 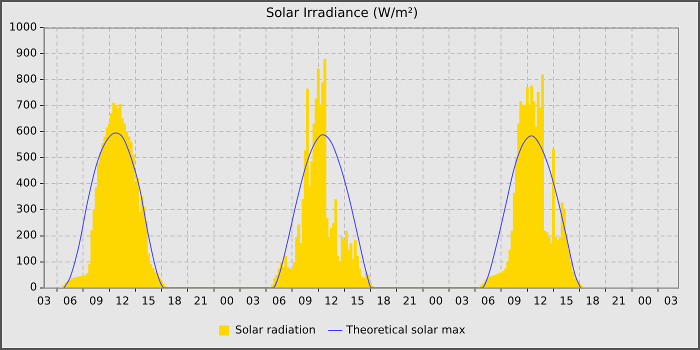 What do you see at coordinates (405, 329) in the screenshot?
I see `legend-label: Theoretical solar max` at bounding box center [405, 329].